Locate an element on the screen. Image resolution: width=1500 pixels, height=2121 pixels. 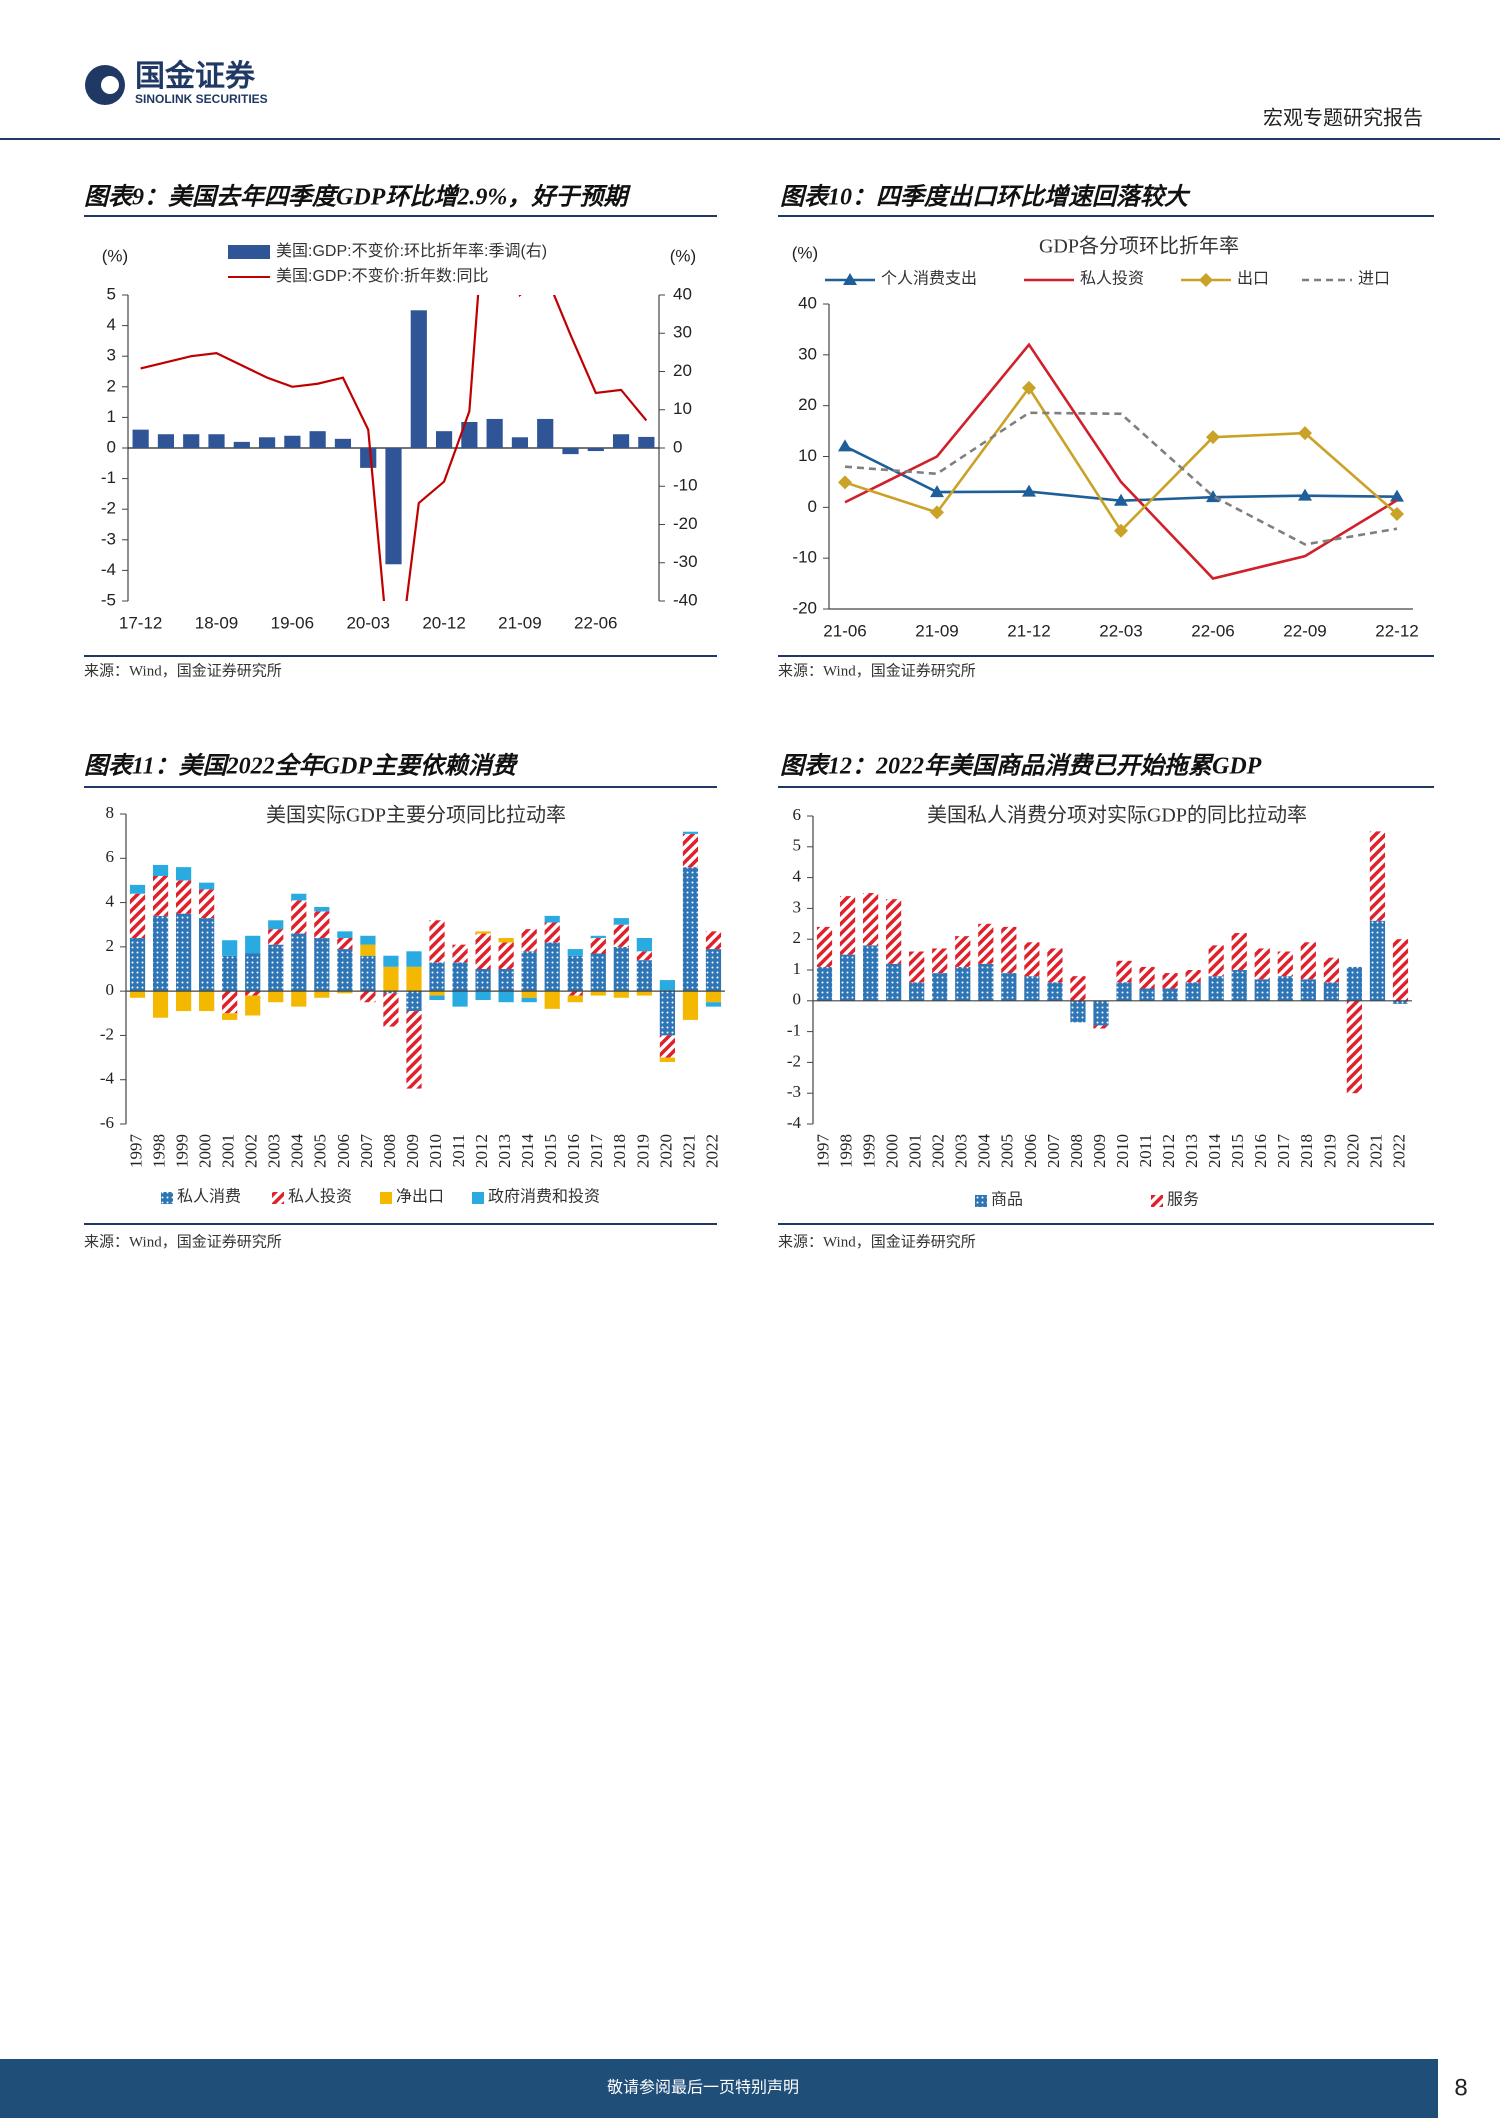
y2-tick-label: -20 is located at coordinates (685, 523).